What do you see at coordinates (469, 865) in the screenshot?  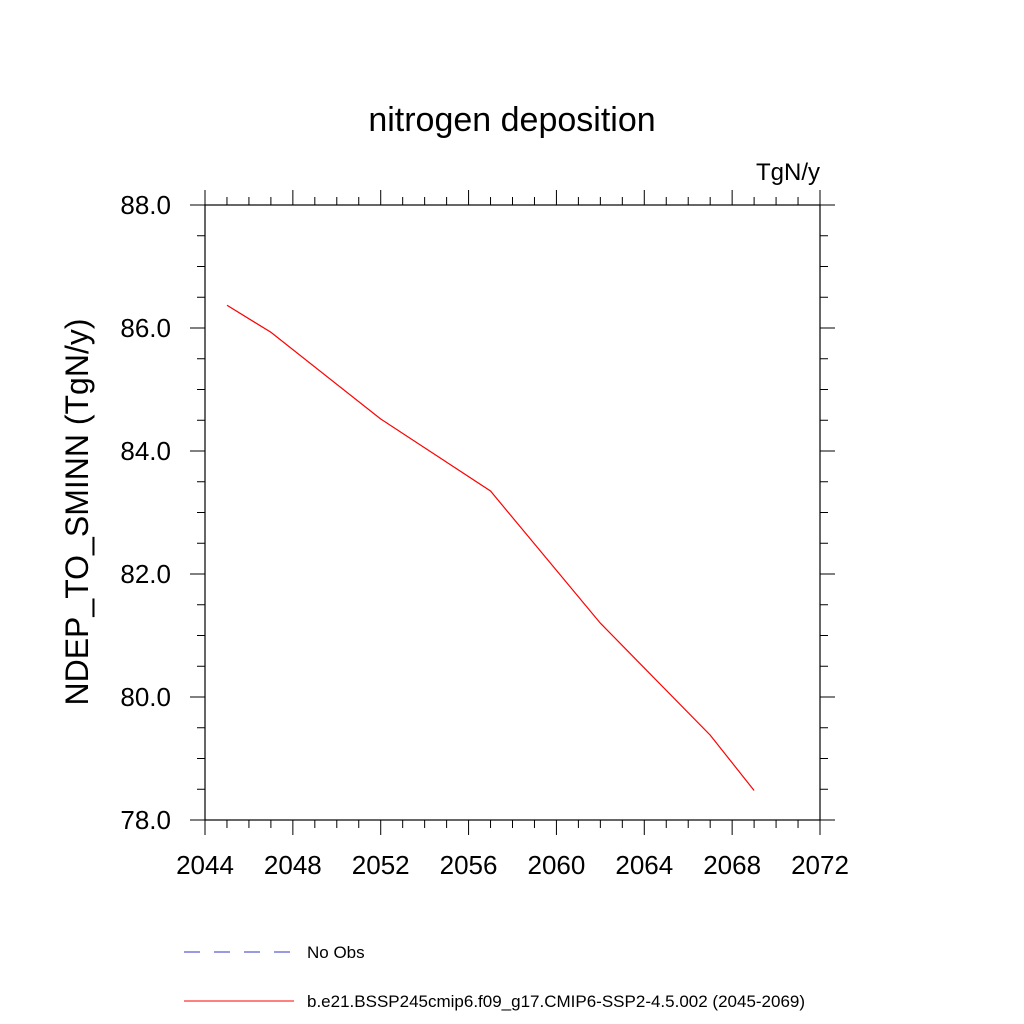 I see `x-tick-label: 2056` at bounding box center [469, 865].